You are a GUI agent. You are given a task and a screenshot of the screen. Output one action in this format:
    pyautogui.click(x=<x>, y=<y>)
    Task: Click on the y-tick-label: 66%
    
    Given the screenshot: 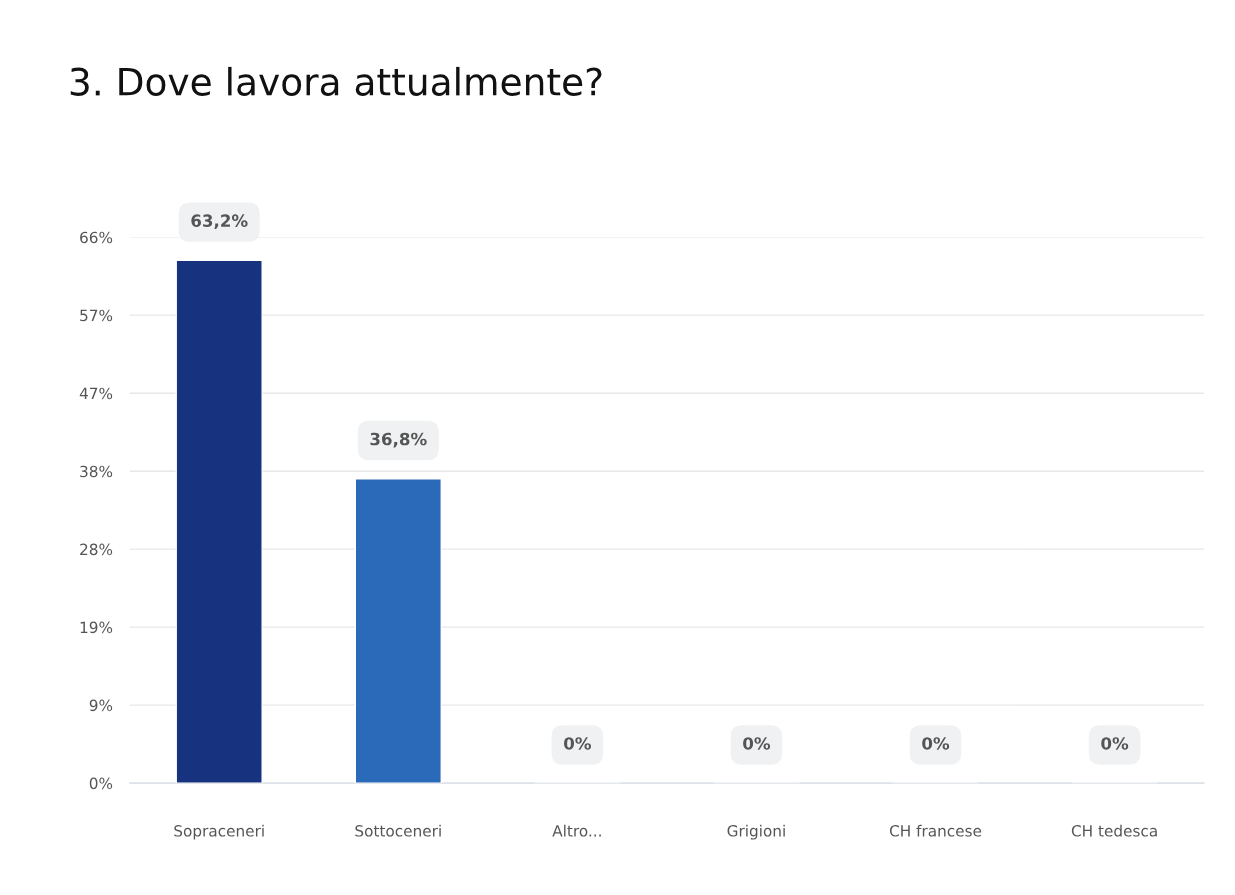 What is the action you would take?
    pyautogui.click(x=96, y=237)
    